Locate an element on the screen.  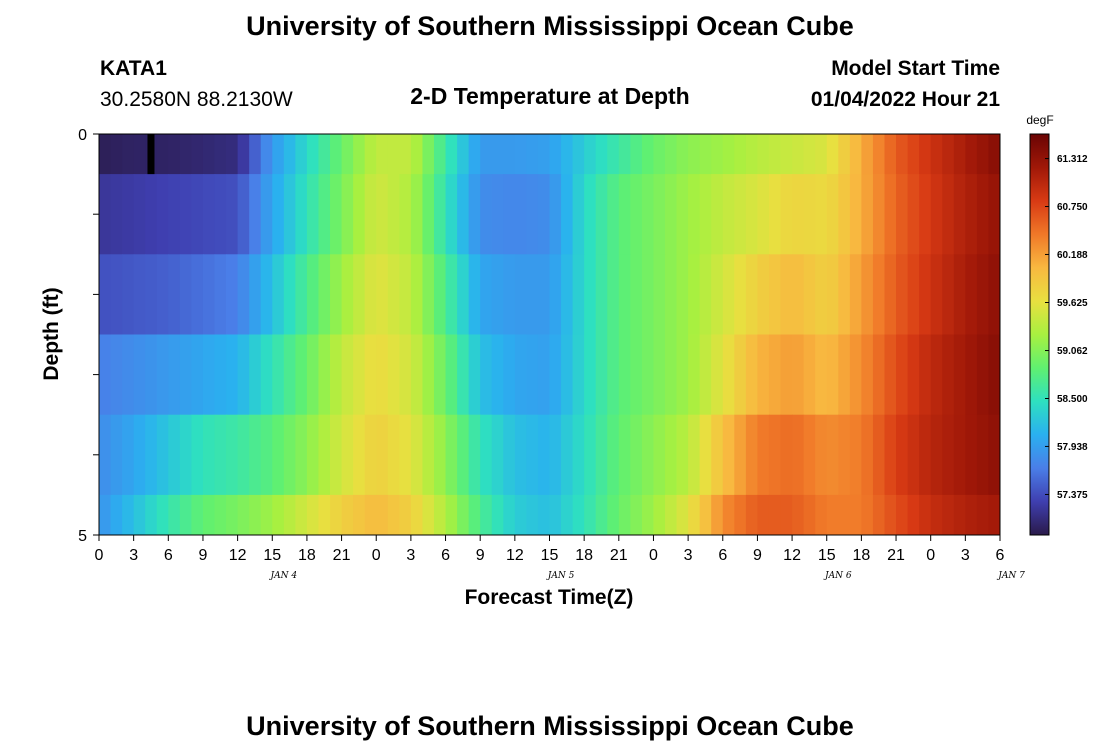
x-tick-label: 9 is located at coordinates (203, 555).